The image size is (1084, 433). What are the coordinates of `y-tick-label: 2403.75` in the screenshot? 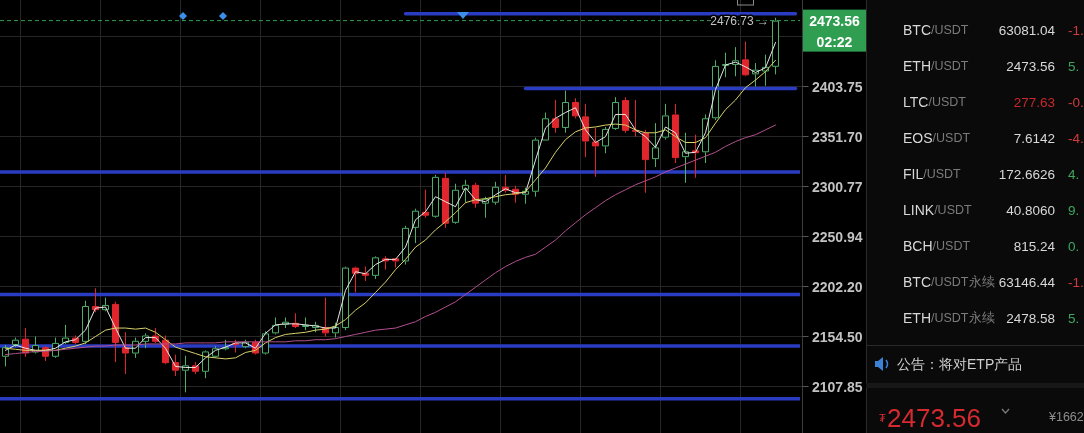 It's located at (837, 86).